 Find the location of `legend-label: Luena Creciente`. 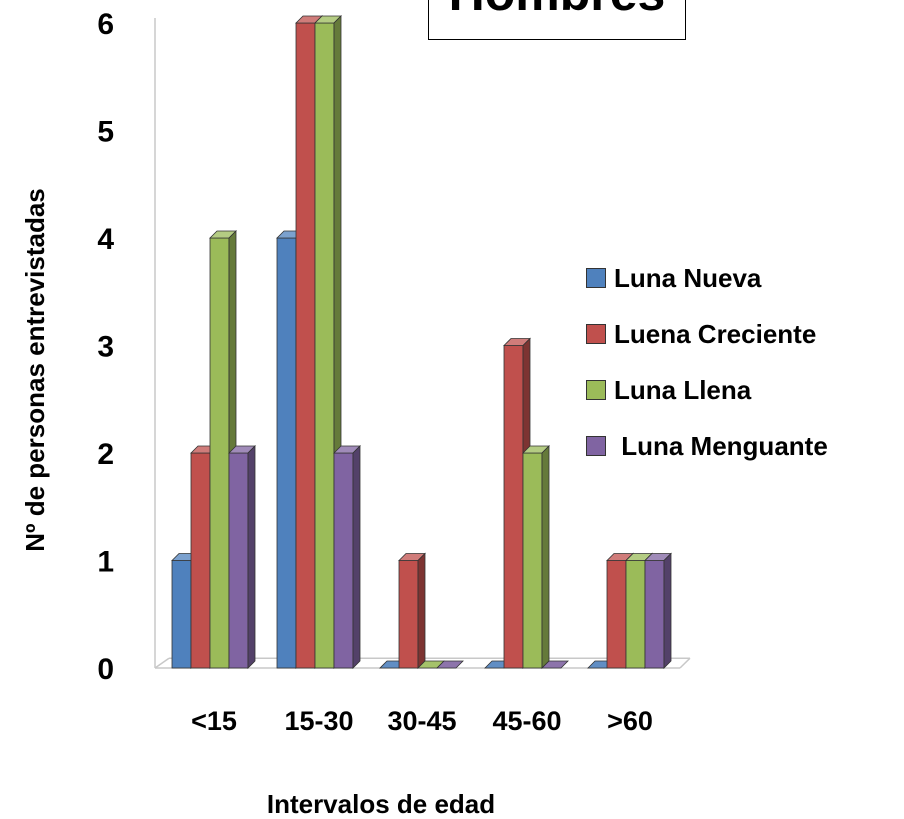

legend-label: Luena Creciente is located at coordinates (715, 333).